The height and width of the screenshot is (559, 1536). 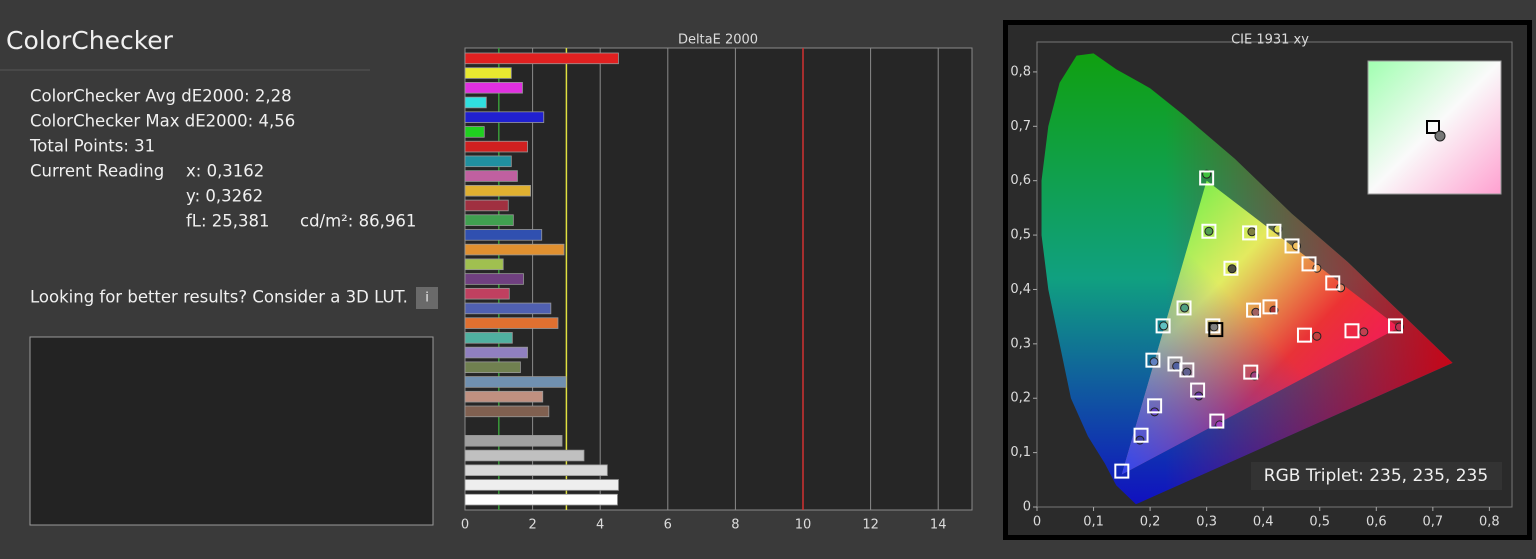 What do you see at coordinates (1434, 127) in the screenshot?
I see `zoom-inset` at bounding box center [1434, 127].